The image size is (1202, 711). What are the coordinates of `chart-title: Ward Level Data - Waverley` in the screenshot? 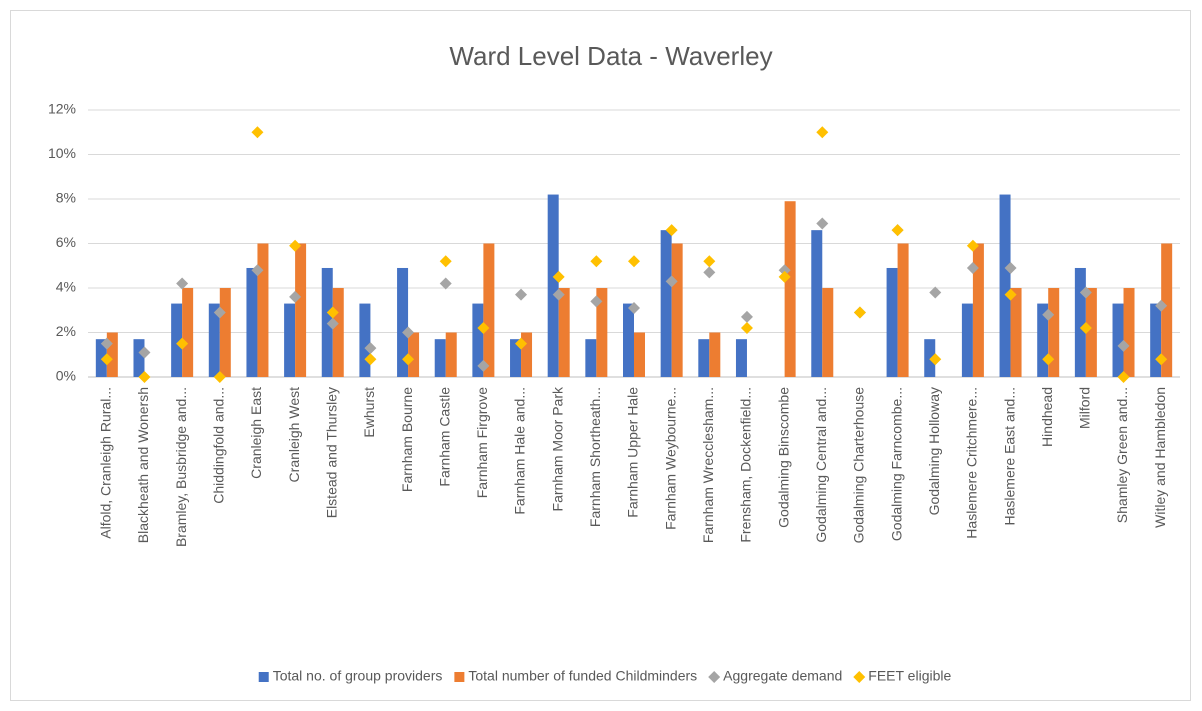 It's located at (610, 56).